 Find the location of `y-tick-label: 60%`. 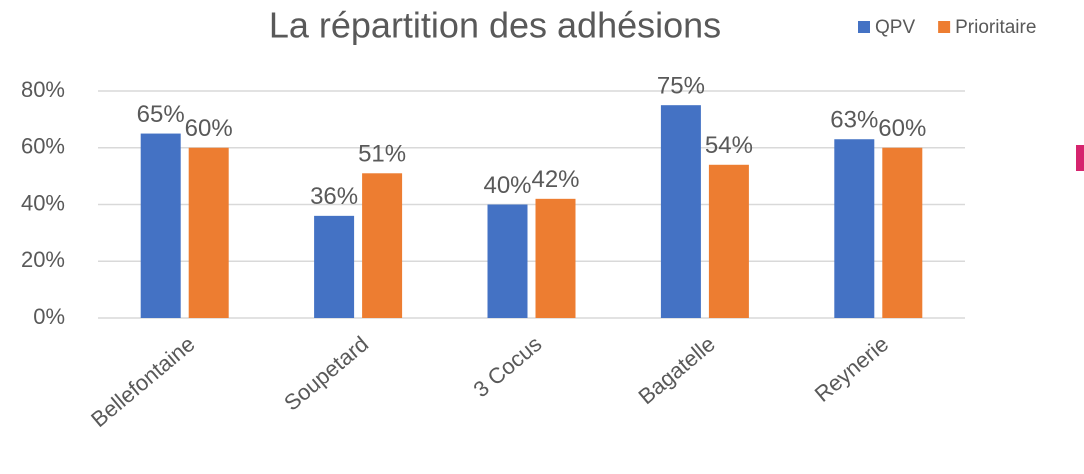

y-tick-label: 60% is located at coordinates (43, 146).